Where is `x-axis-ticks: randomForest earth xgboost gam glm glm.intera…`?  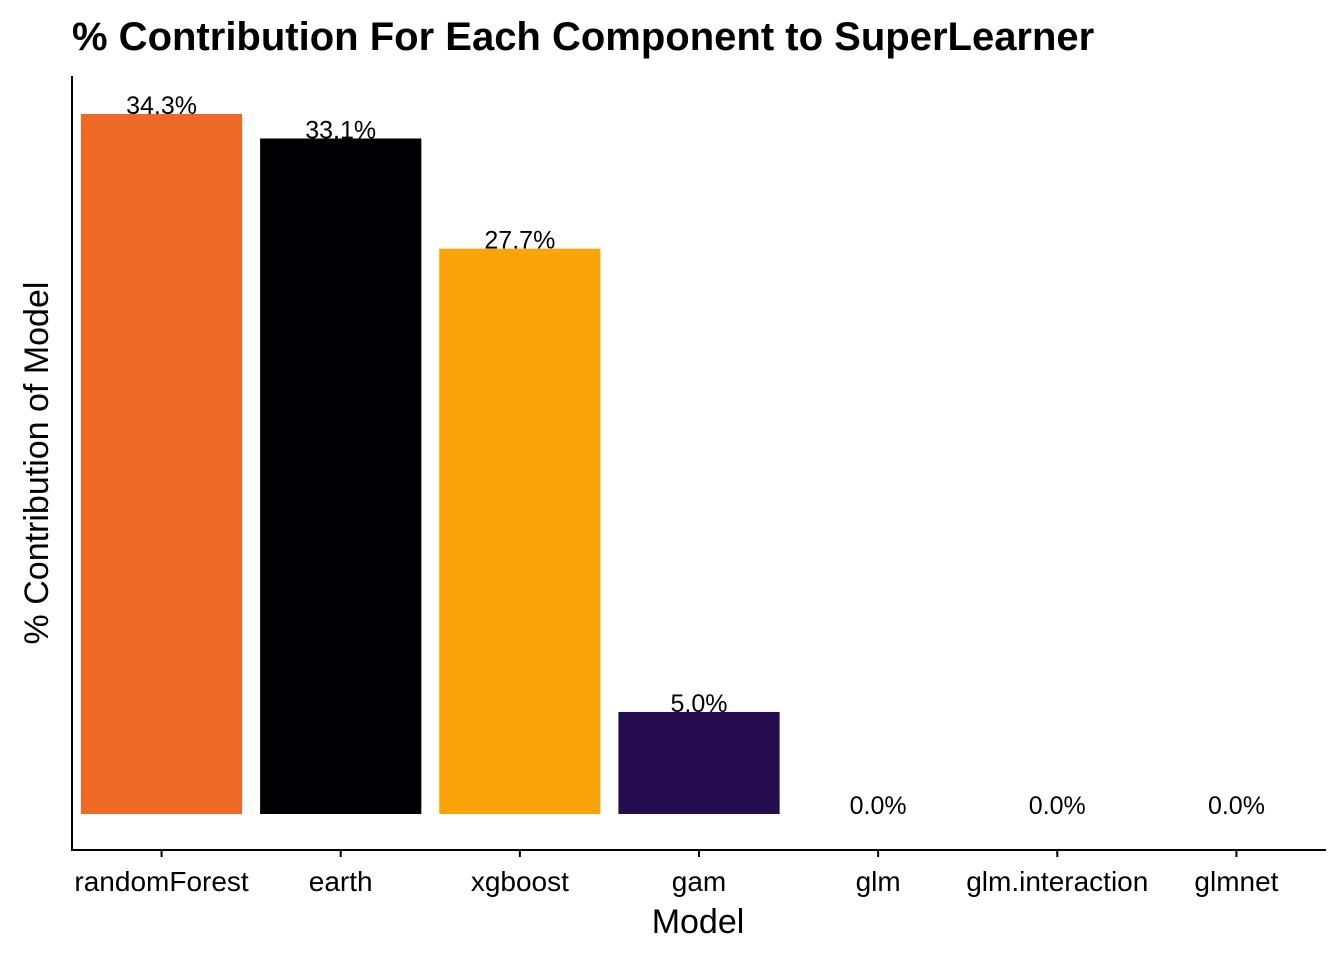 x-axis-ticks: randomForest earth xgboost gam glm glm.intera… is located at coordinates (676, 873).